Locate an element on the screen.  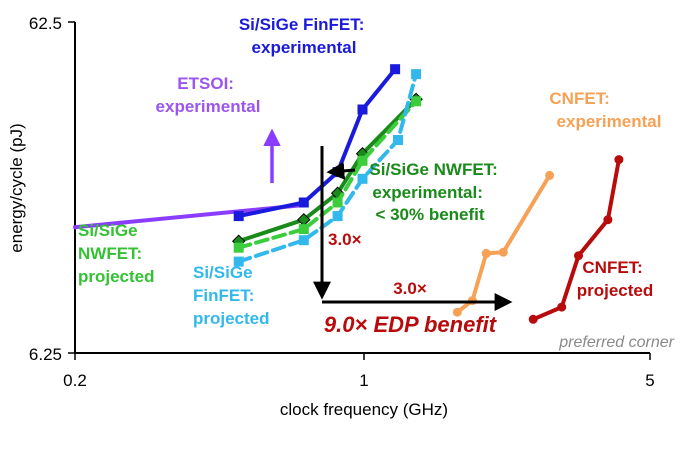
etsoi-label-line2: experimental is located at coordinates (208, 106).